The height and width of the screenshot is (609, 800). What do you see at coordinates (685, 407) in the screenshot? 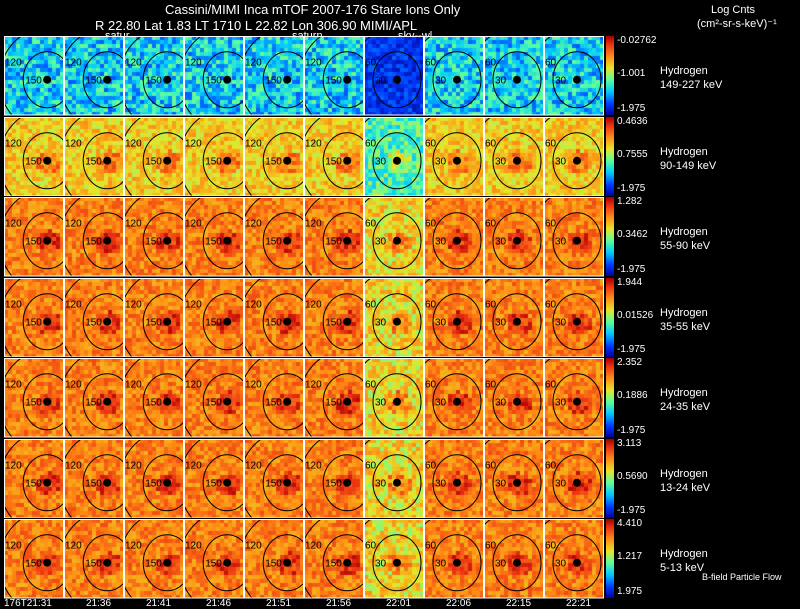
I see `energy-label: 24-35 keV` at bounding box center [685, 407].